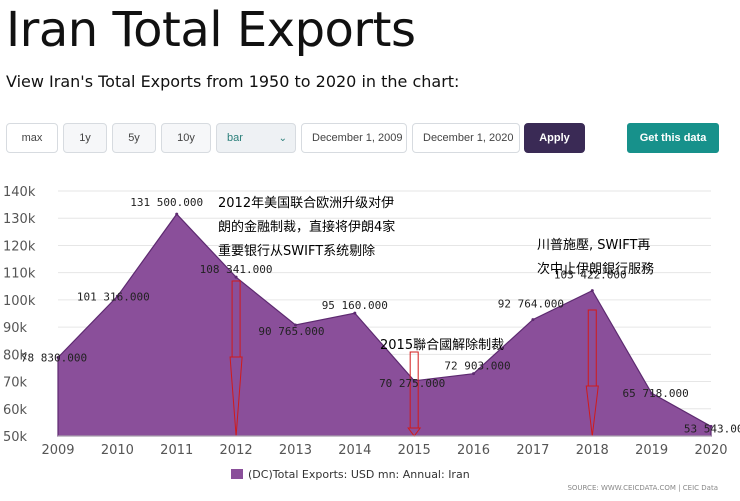  I want to click on x-tick-label: 2010, so click(117, 450).